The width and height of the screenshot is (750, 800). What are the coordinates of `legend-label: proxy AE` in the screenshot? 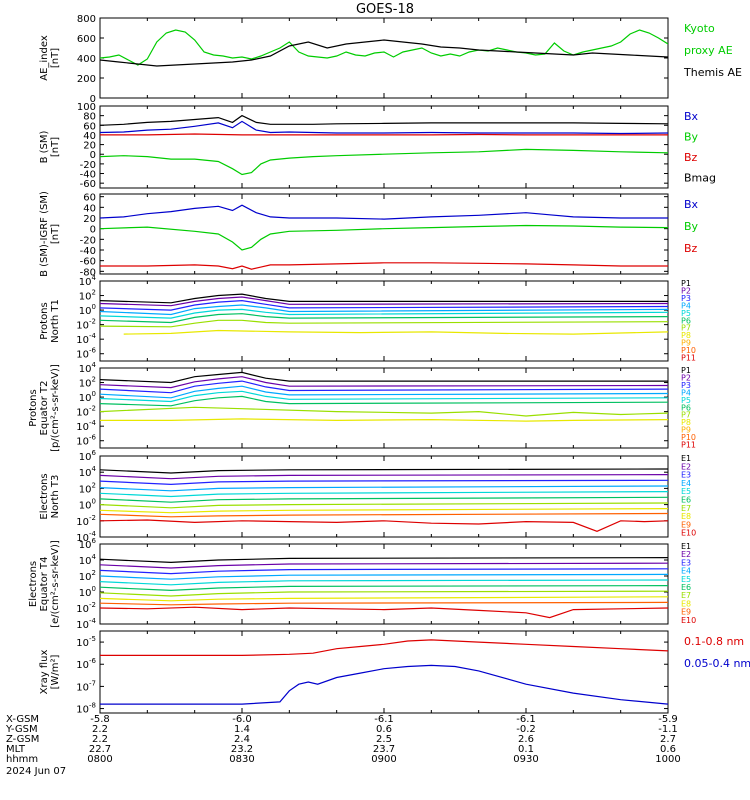 It's located at (708, 50).